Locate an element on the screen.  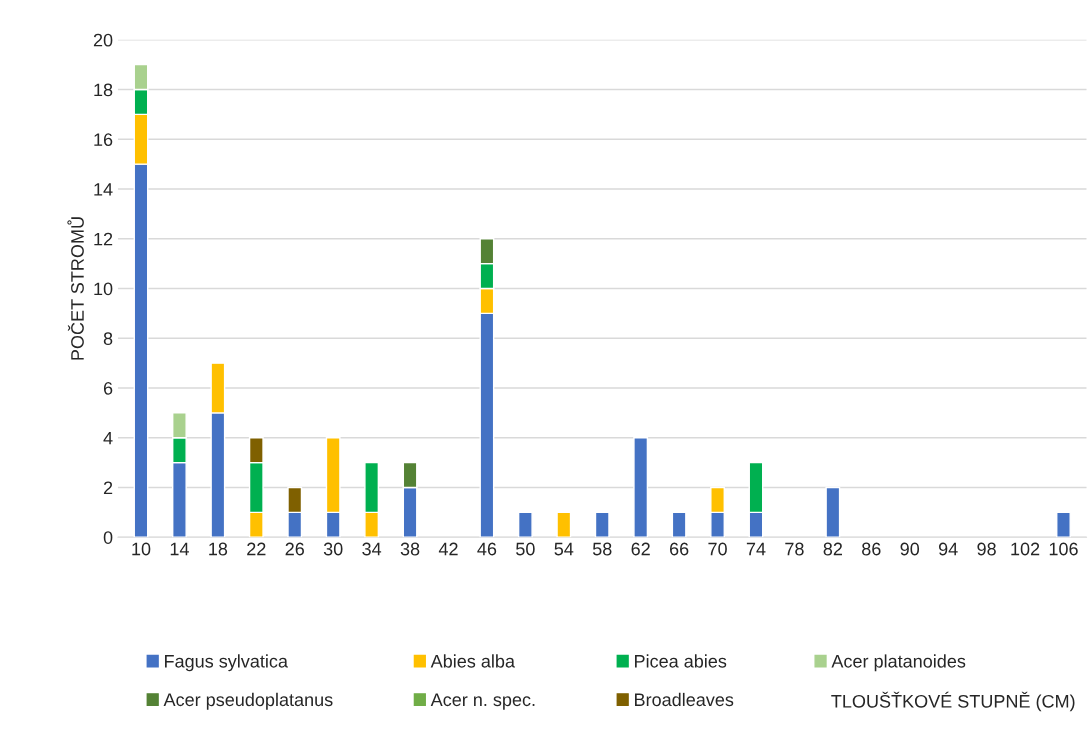
x-tick-label: 34 is located at coordinates (372, 549).